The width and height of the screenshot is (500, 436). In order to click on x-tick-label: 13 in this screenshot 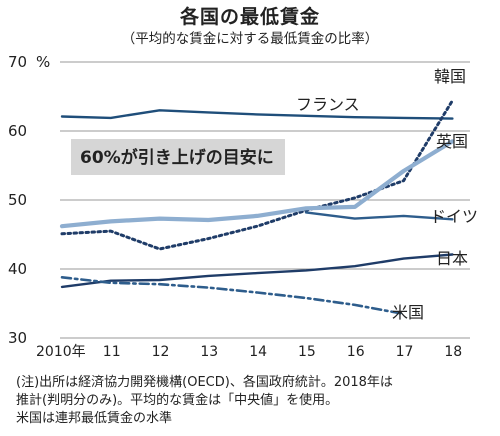, I will do `click(209, 352)`.